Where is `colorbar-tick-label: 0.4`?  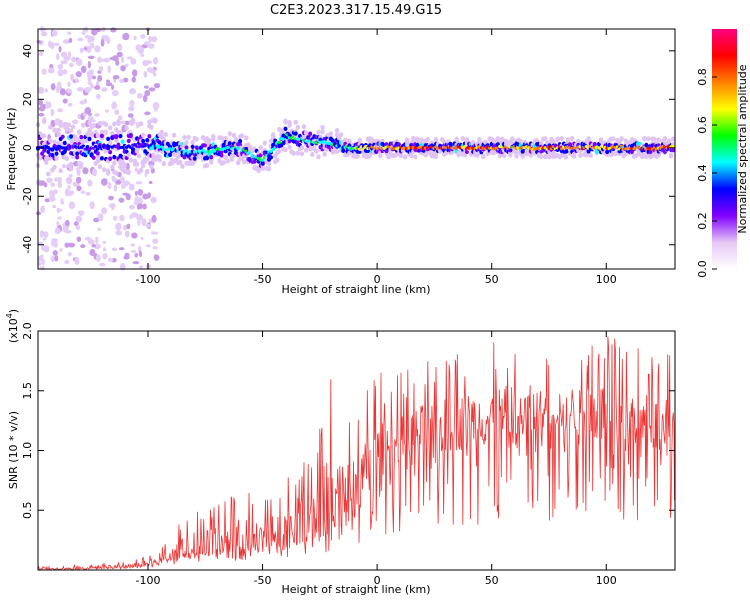 colorbar-tick-label: 0.4 is located at coordinates (702, 173).